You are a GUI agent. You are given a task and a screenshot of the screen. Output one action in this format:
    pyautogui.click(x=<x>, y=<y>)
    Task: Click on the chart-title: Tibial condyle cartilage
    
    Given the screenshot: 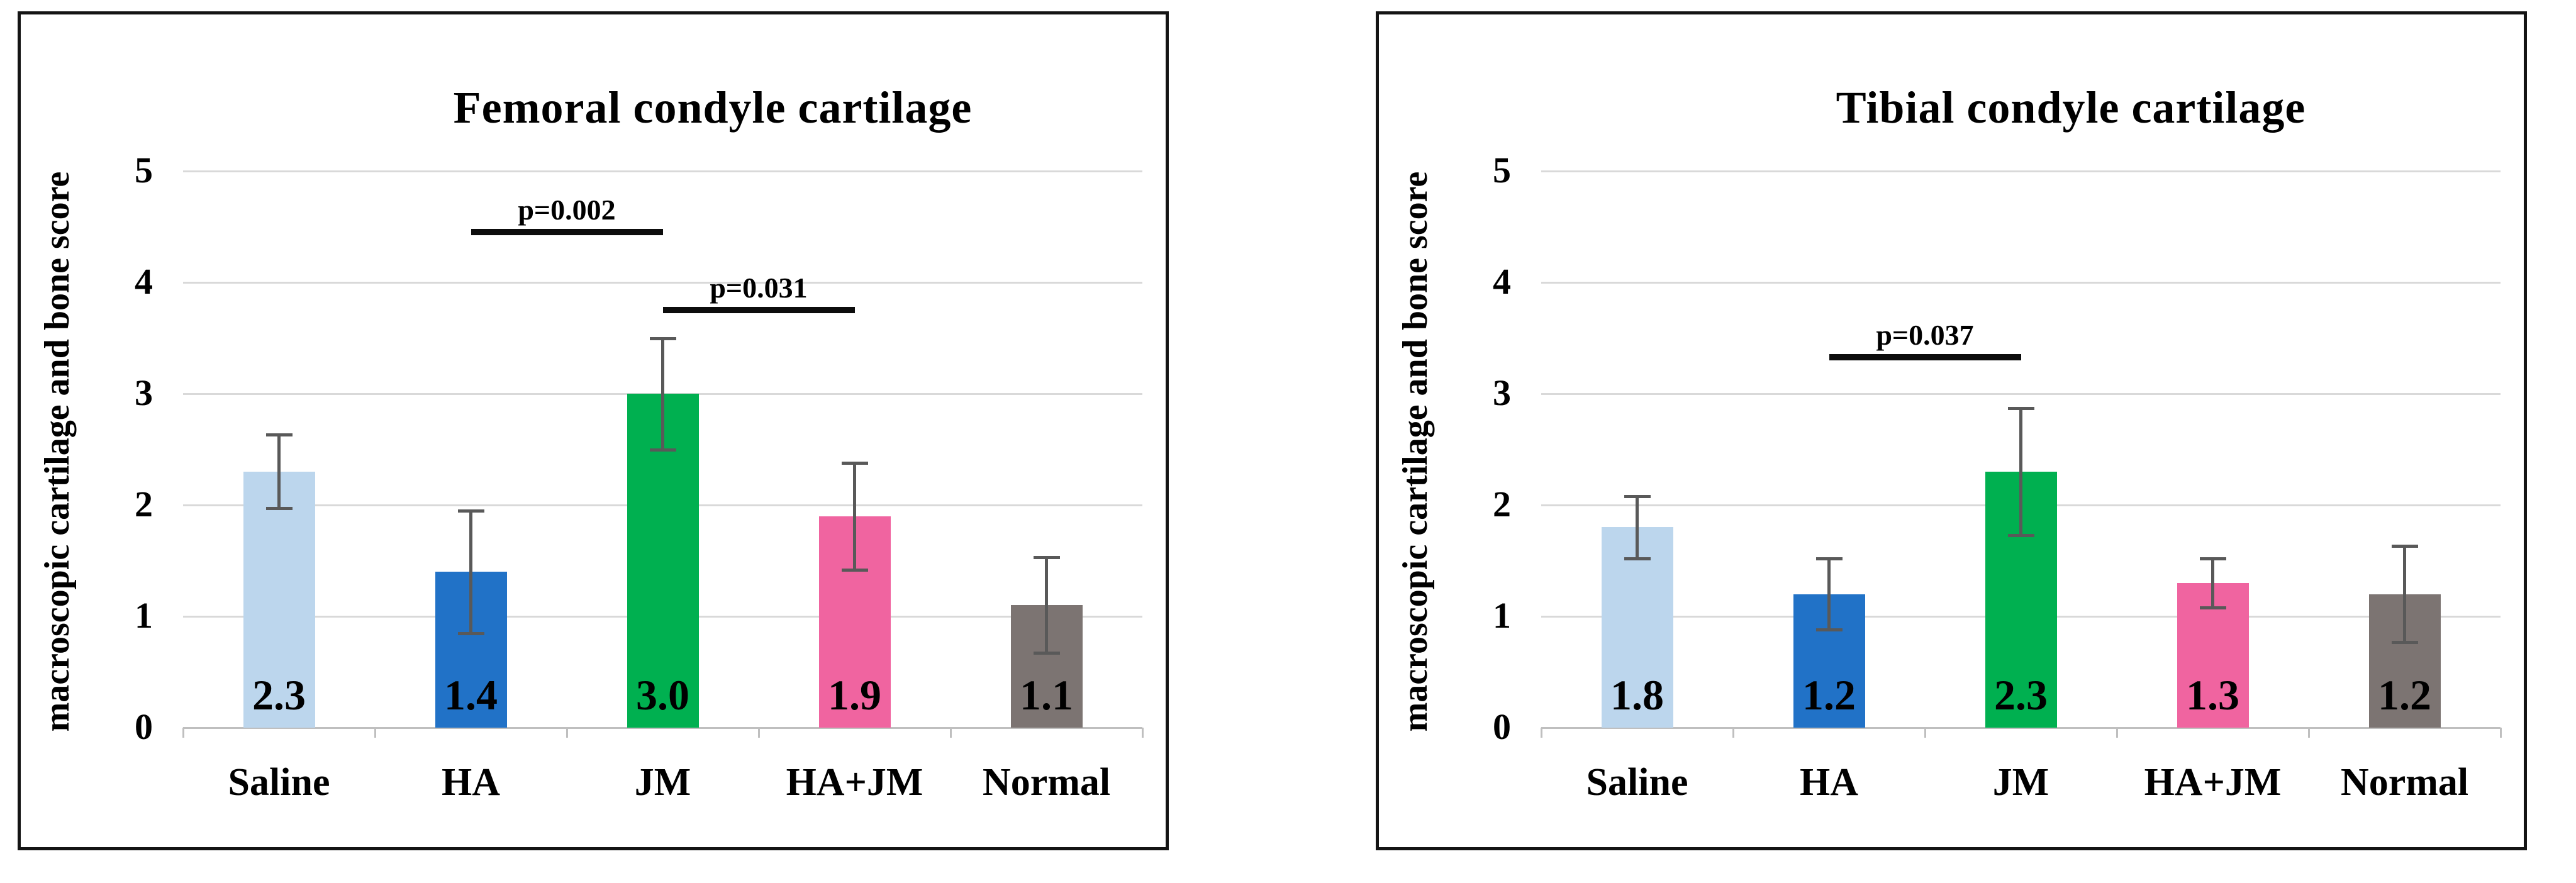 What is the action you would take?
    pyautogui.click(x=2071, y=107)
    